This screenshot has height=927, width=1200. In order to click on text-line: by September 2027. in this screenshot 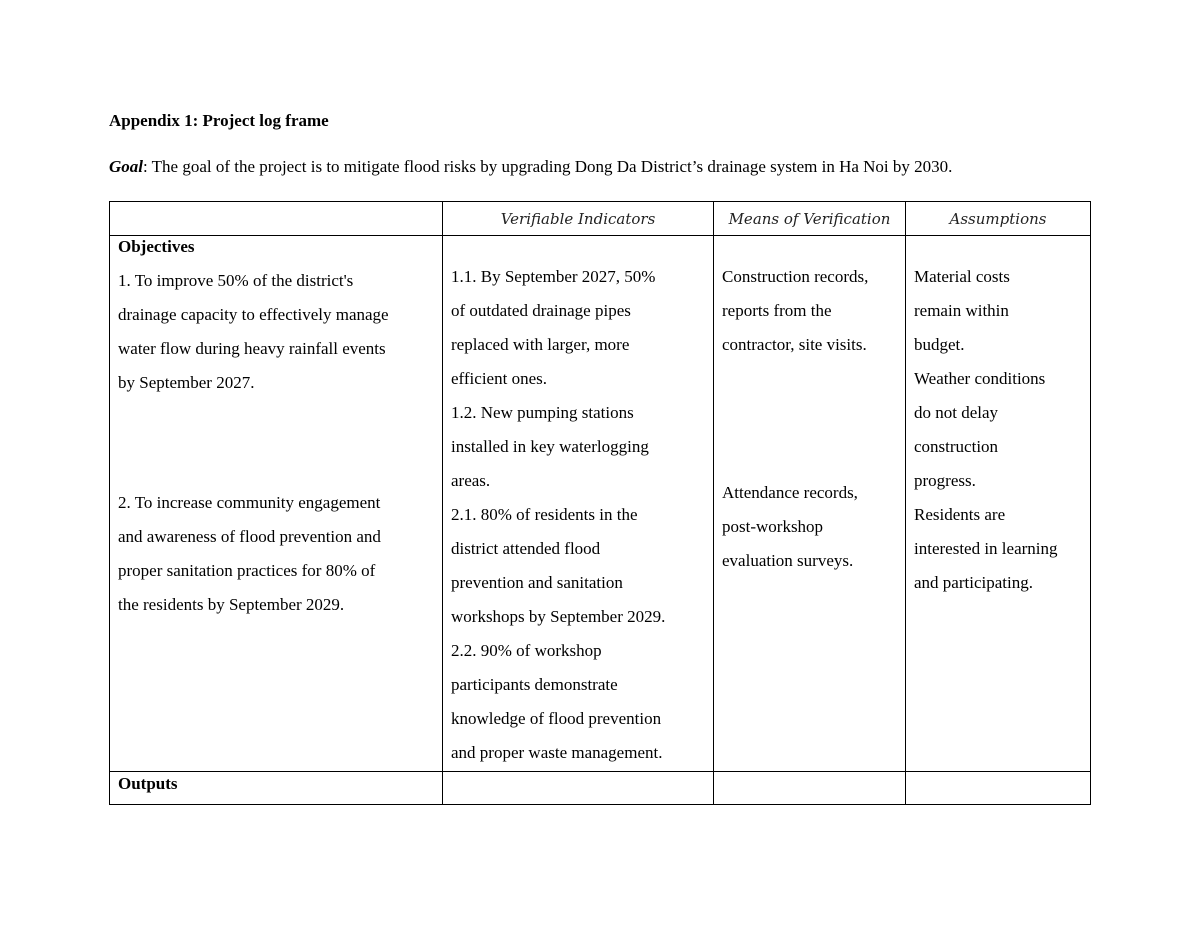, I will do `click(186, 382)`.